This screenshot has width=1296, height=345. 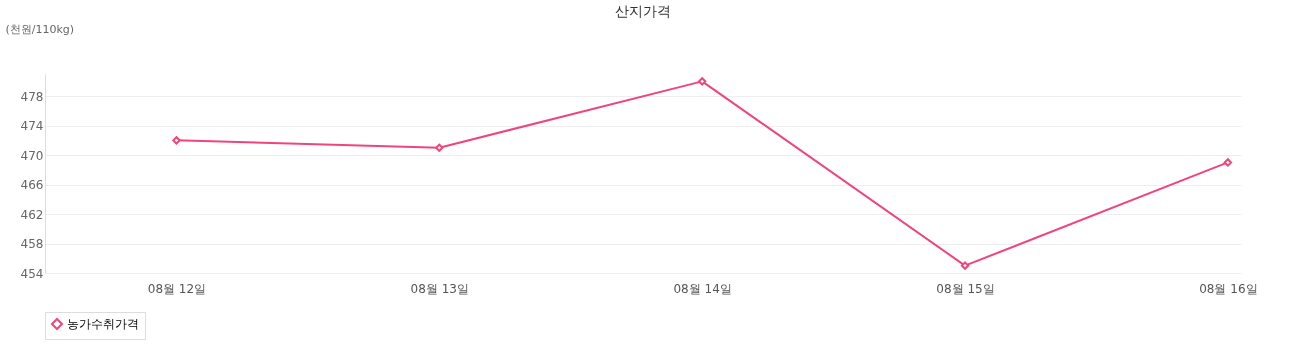 I want to click on y-tick-label: 454, so click(x=32, y=273).